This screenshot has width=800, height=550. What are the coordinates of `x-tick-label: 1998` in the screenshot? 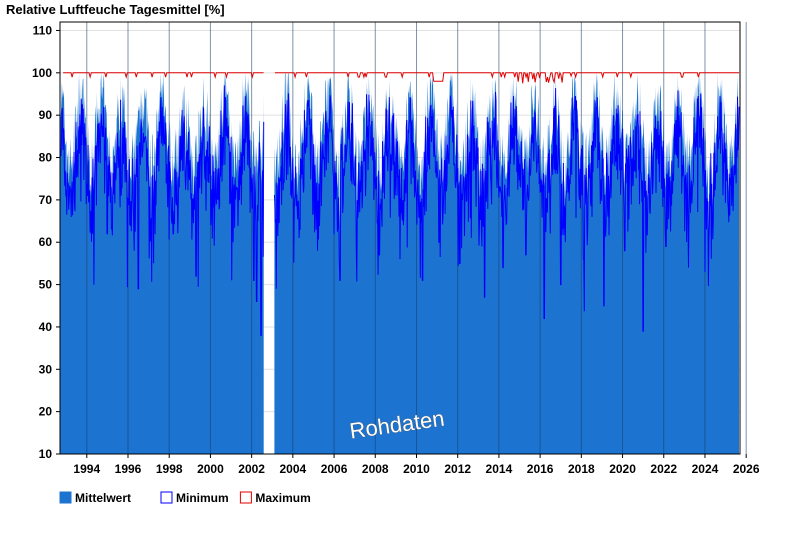 It's located at (169, 469).